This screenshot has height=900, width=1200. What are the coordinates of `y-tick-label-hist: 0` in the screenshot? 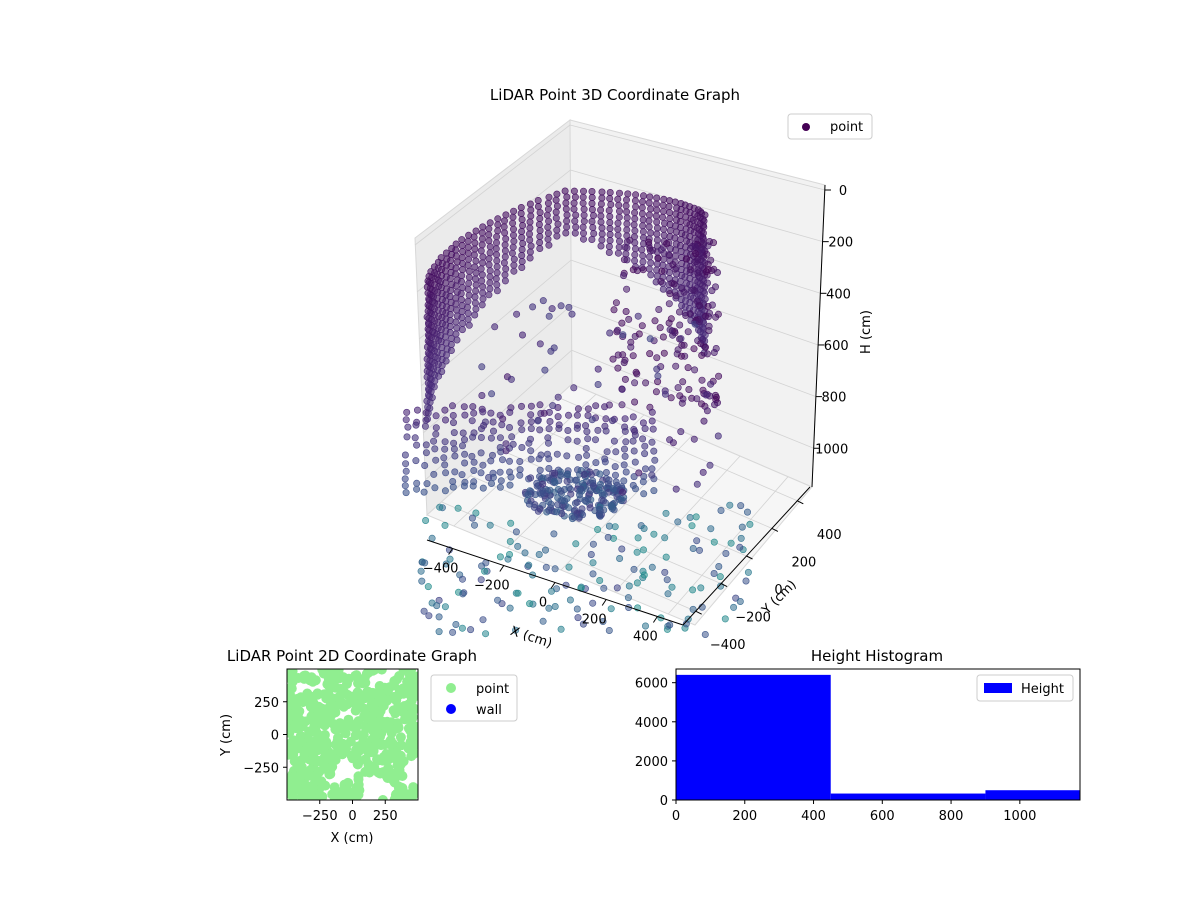 It's located at (664, 801).